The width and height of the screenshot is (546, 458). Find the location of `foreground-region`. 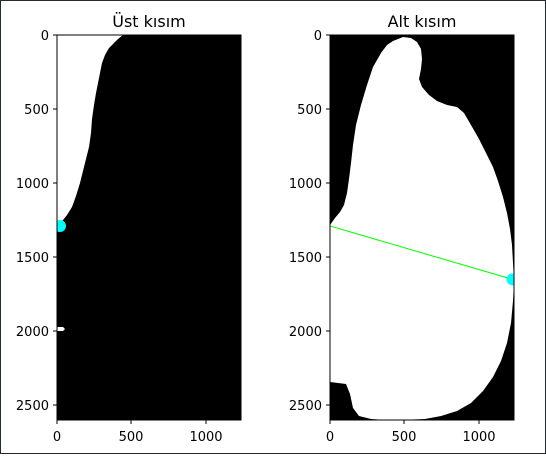

foreground-region is located at coordinates (90, 130).